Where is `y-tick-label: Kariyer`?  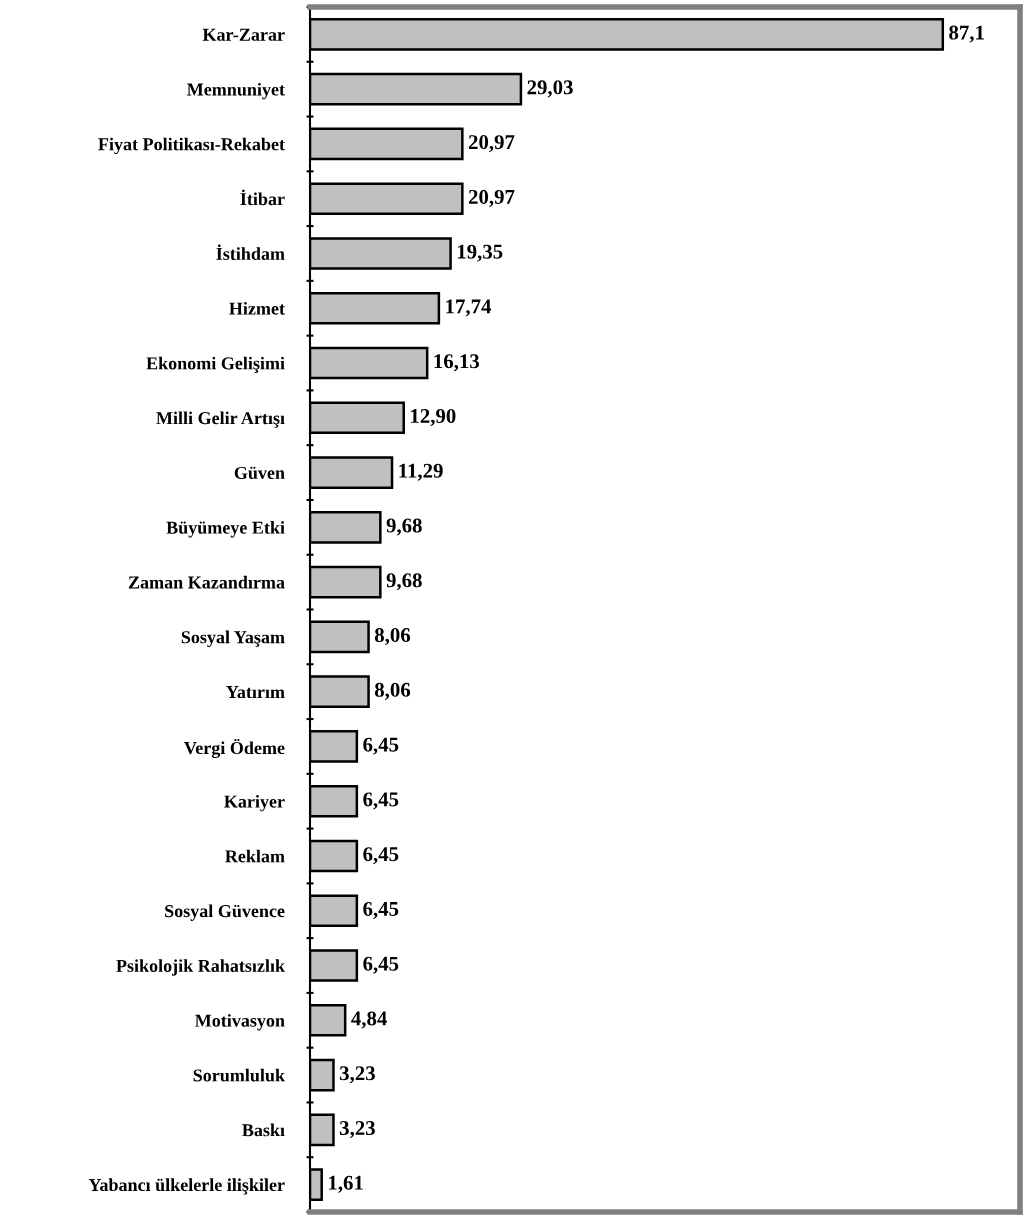
y-tick-label: Kariyer is located at coordinates (254, 803).